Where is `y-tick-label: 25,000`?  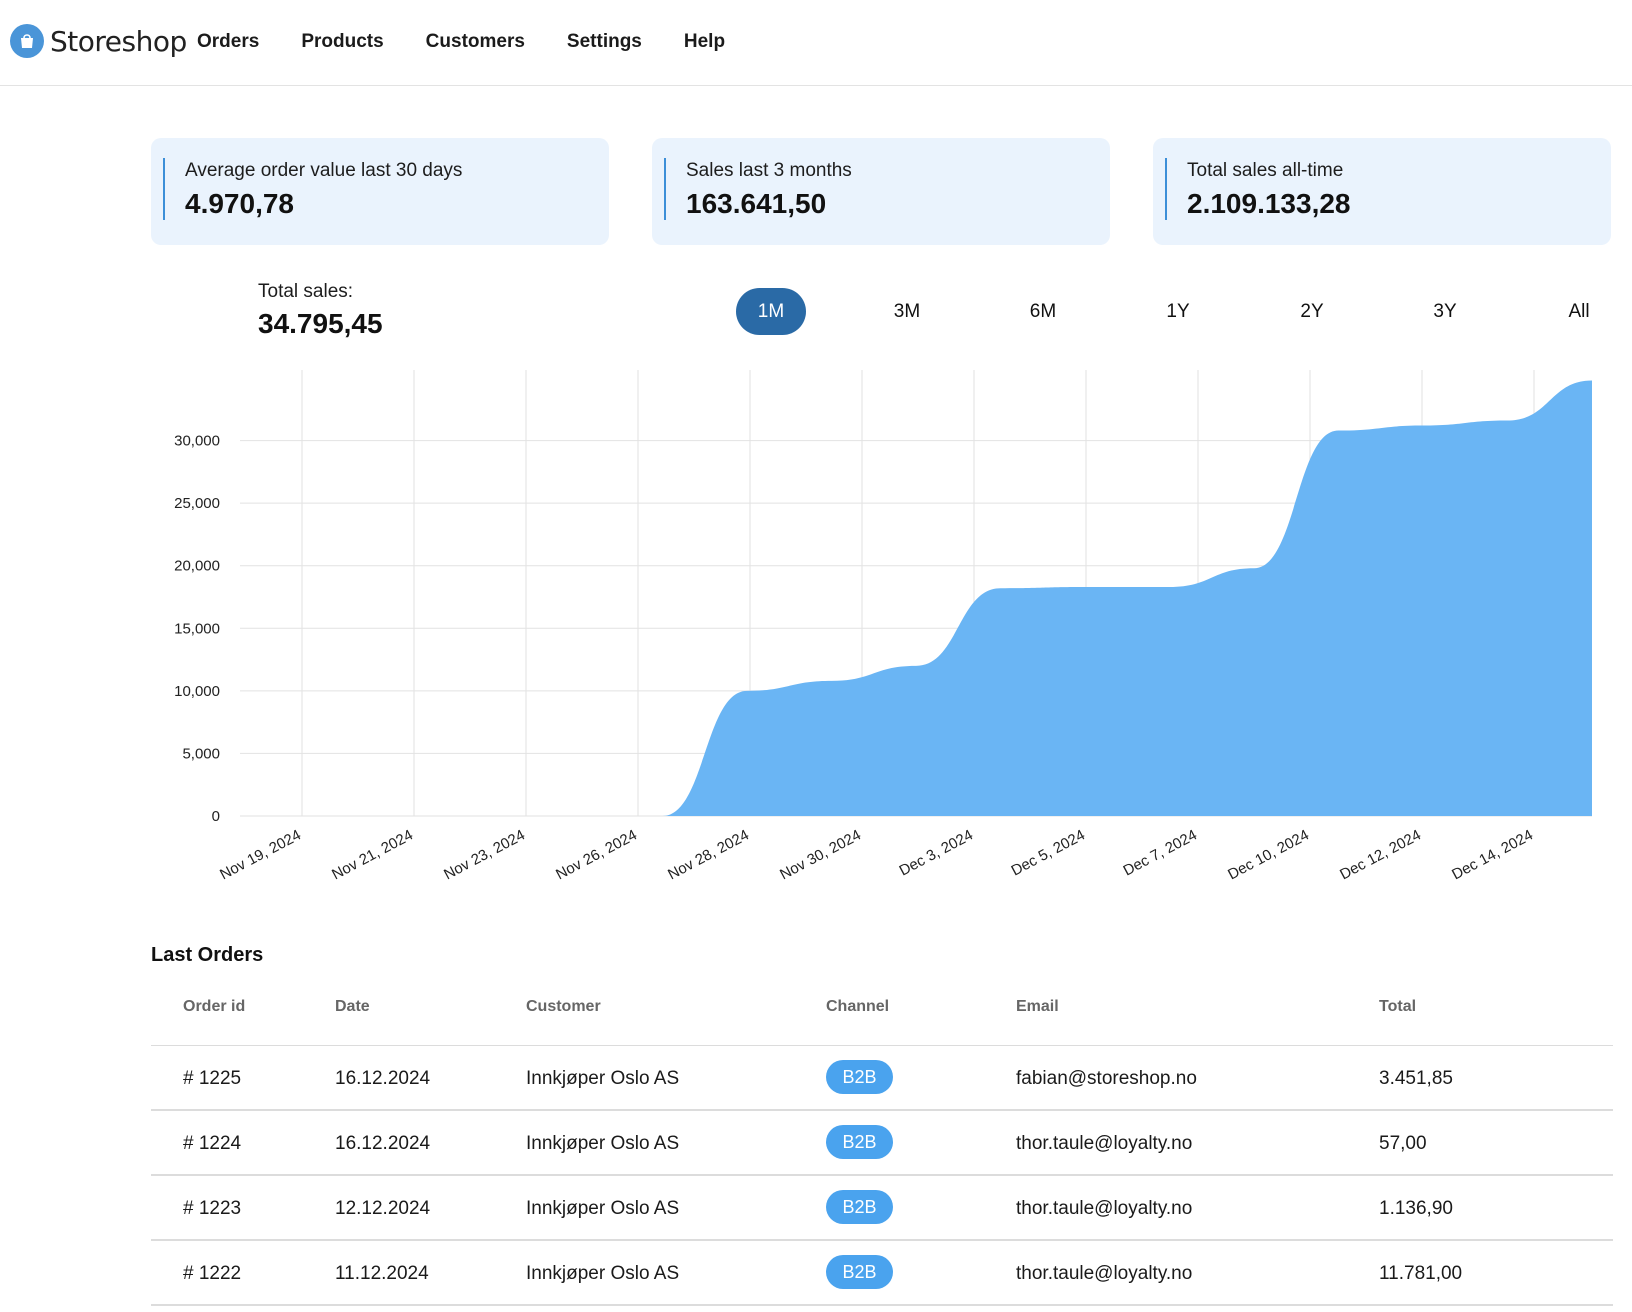
y-tick-label: 25,000 is located at coordinates (197, 503).